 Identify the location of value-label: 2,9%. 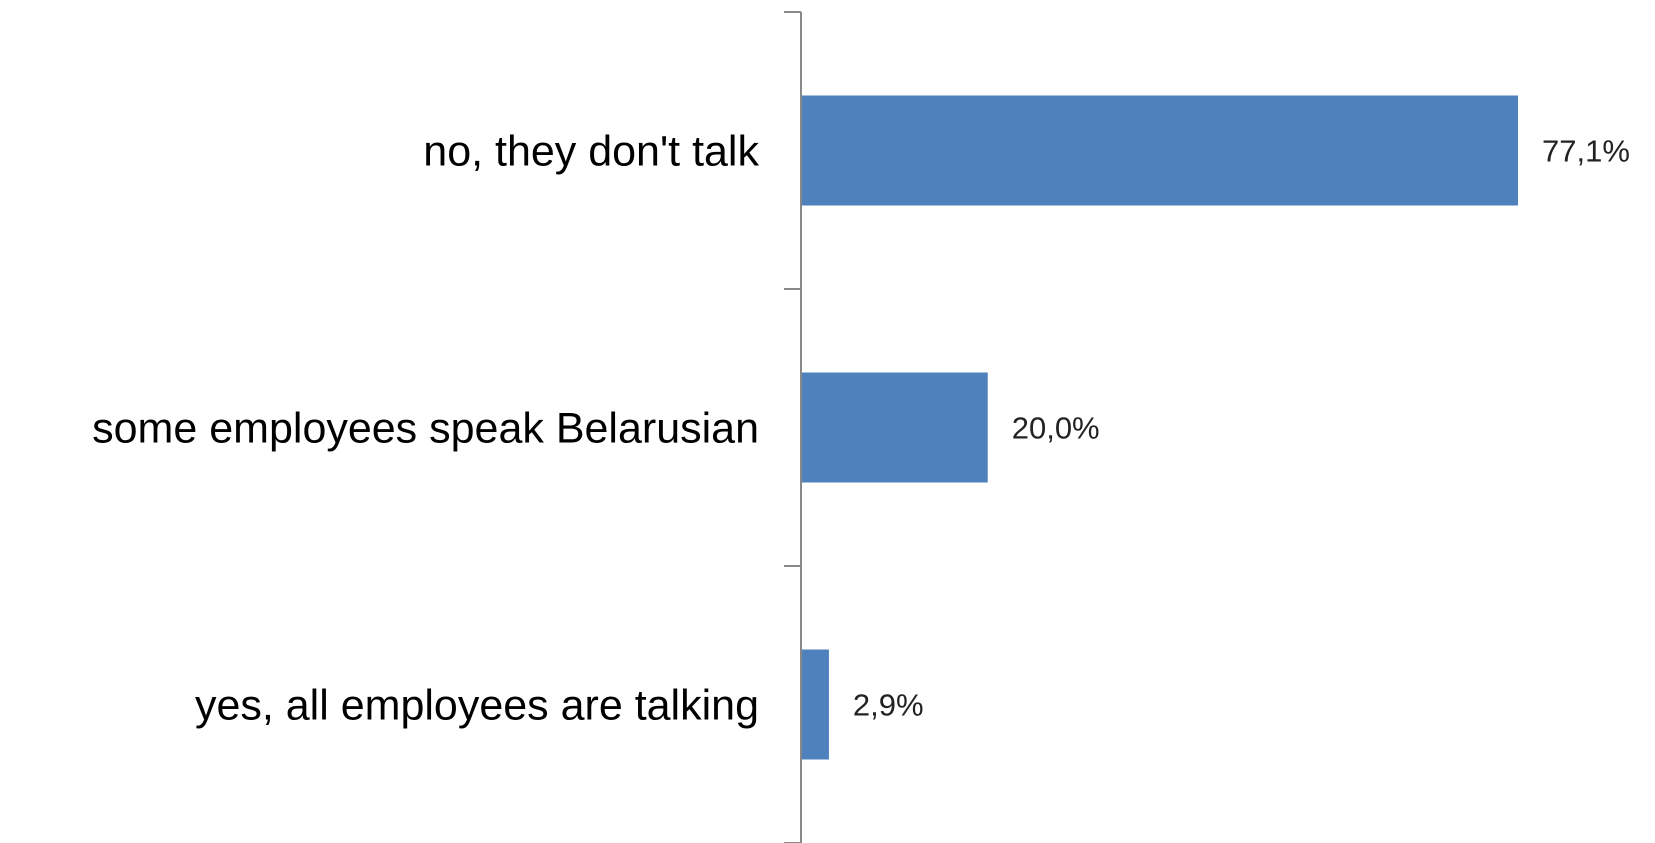
(888, 705).